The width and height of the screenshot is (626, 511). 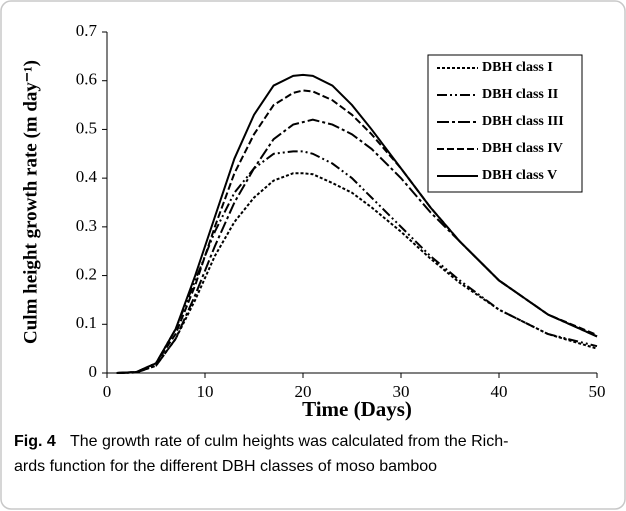 I want to click on y-tick-label: 0, so click(x=93, y=371).